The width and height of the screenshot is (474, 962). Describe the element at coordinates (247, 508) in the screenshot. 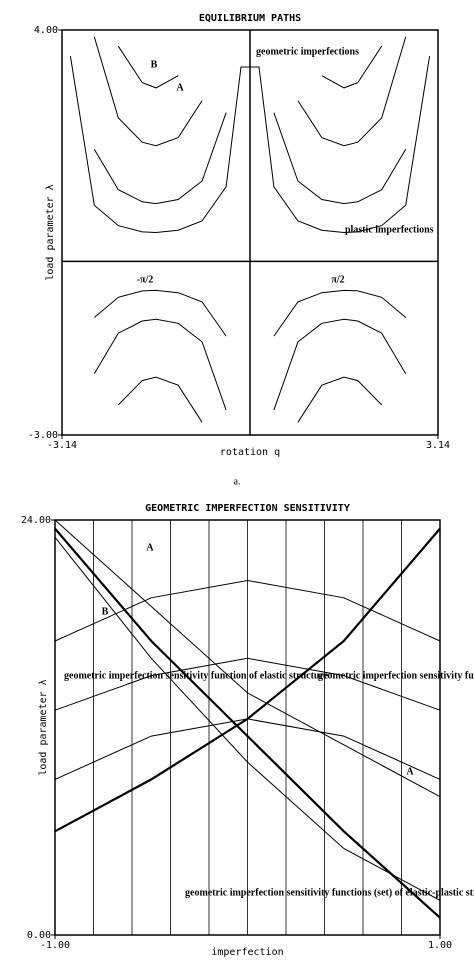

I see `chart-title: GEOMETRIC IMPERFECTION SENSITIVITY` at that location.